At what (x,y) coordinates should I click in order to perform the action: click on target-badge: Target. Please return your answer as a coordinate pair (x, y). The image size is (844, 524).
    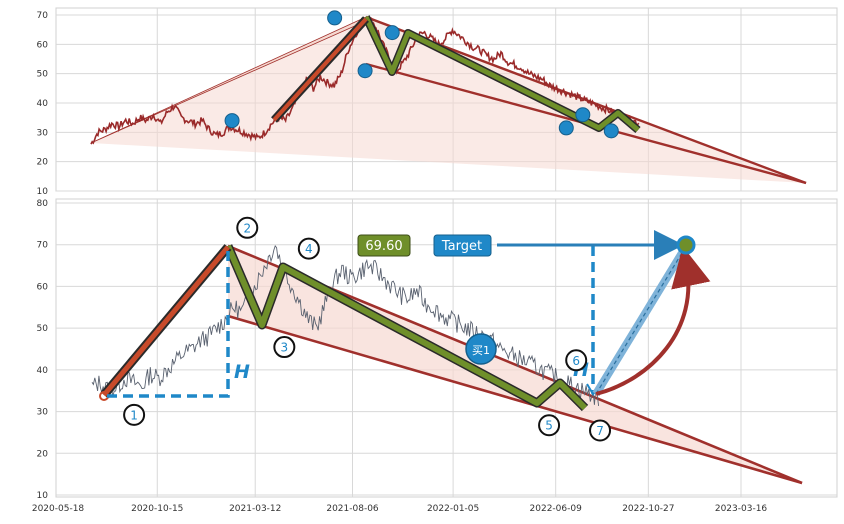
    Looking at the image, I should click on (462, 245).